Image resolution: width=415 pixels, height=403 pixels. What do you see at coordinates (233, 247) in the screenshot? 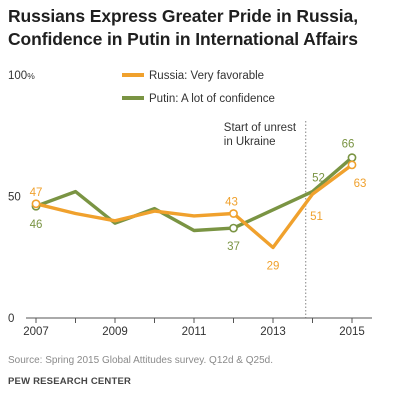
I see `putin-data-label: 37` at bounding box center [233, 247].